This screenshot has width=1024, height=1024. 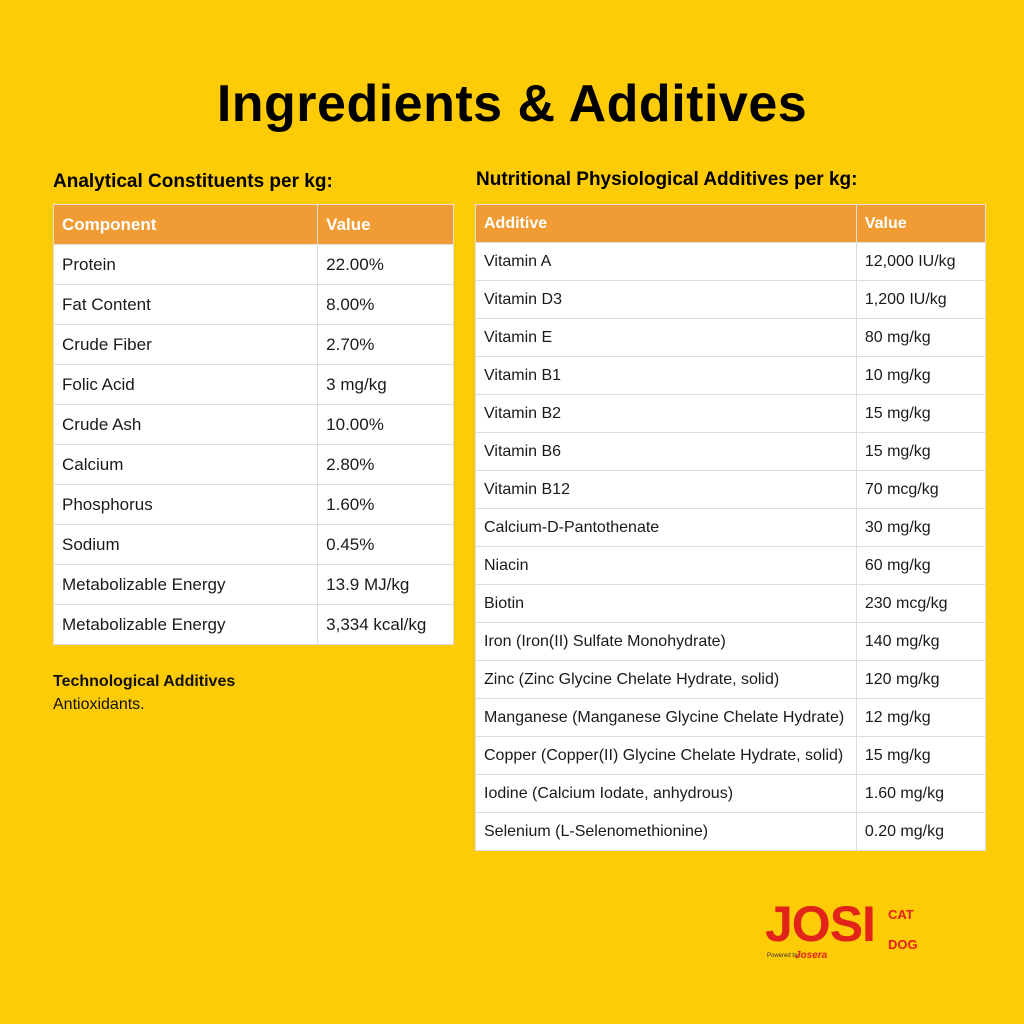 What do you see at coordinates (921, 793) in the screenshot?
I see `row-value: 1.60 mg/kg` at bounding box center [921, 793].